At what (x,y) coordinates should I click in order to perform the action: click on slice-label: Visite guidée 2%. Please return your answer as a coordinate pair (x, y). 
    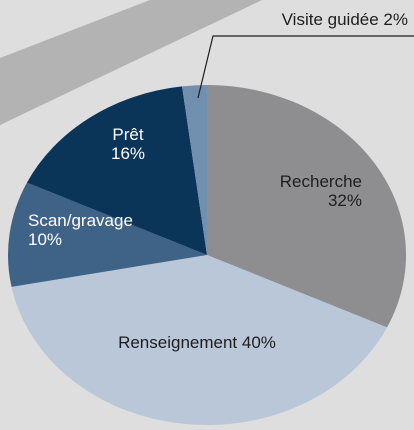
    Looking at the image, I should click on (345, 19).